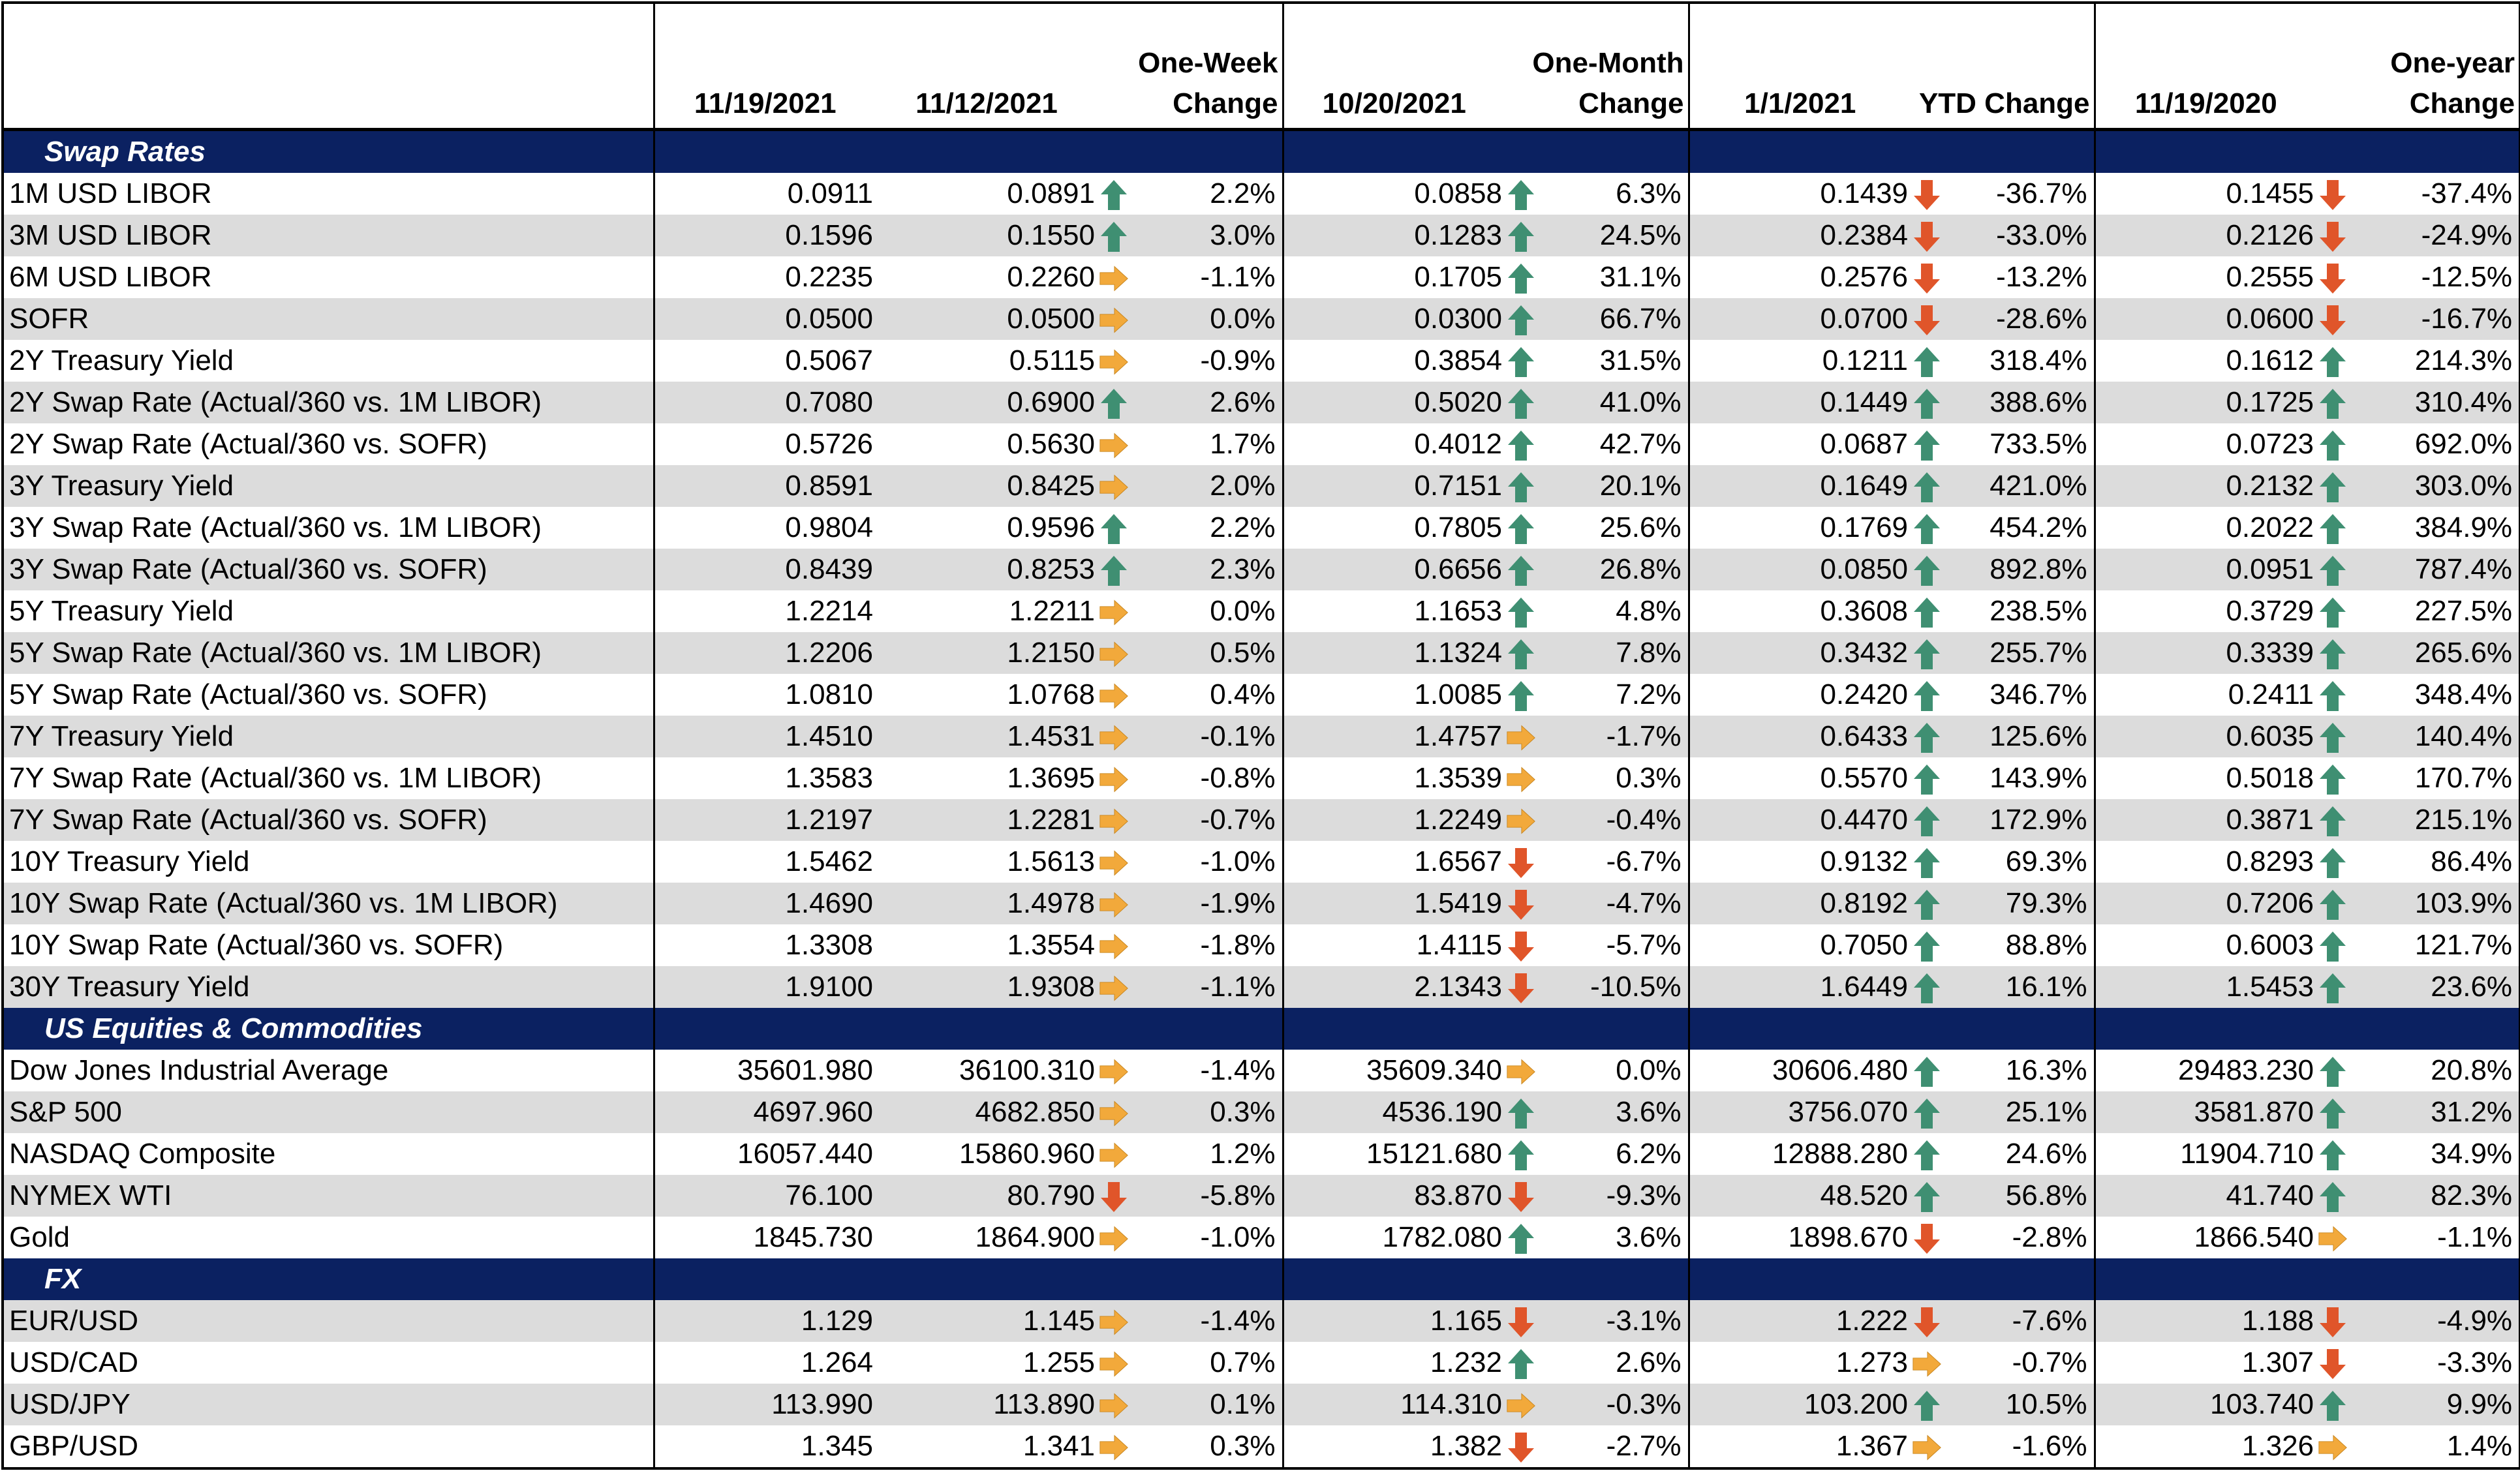 This screenshot has width=2520, height=1473. Describe the element at coordinates (2019, 653) in the screenshot. I see `ytd-change: 255.7%` at that location.